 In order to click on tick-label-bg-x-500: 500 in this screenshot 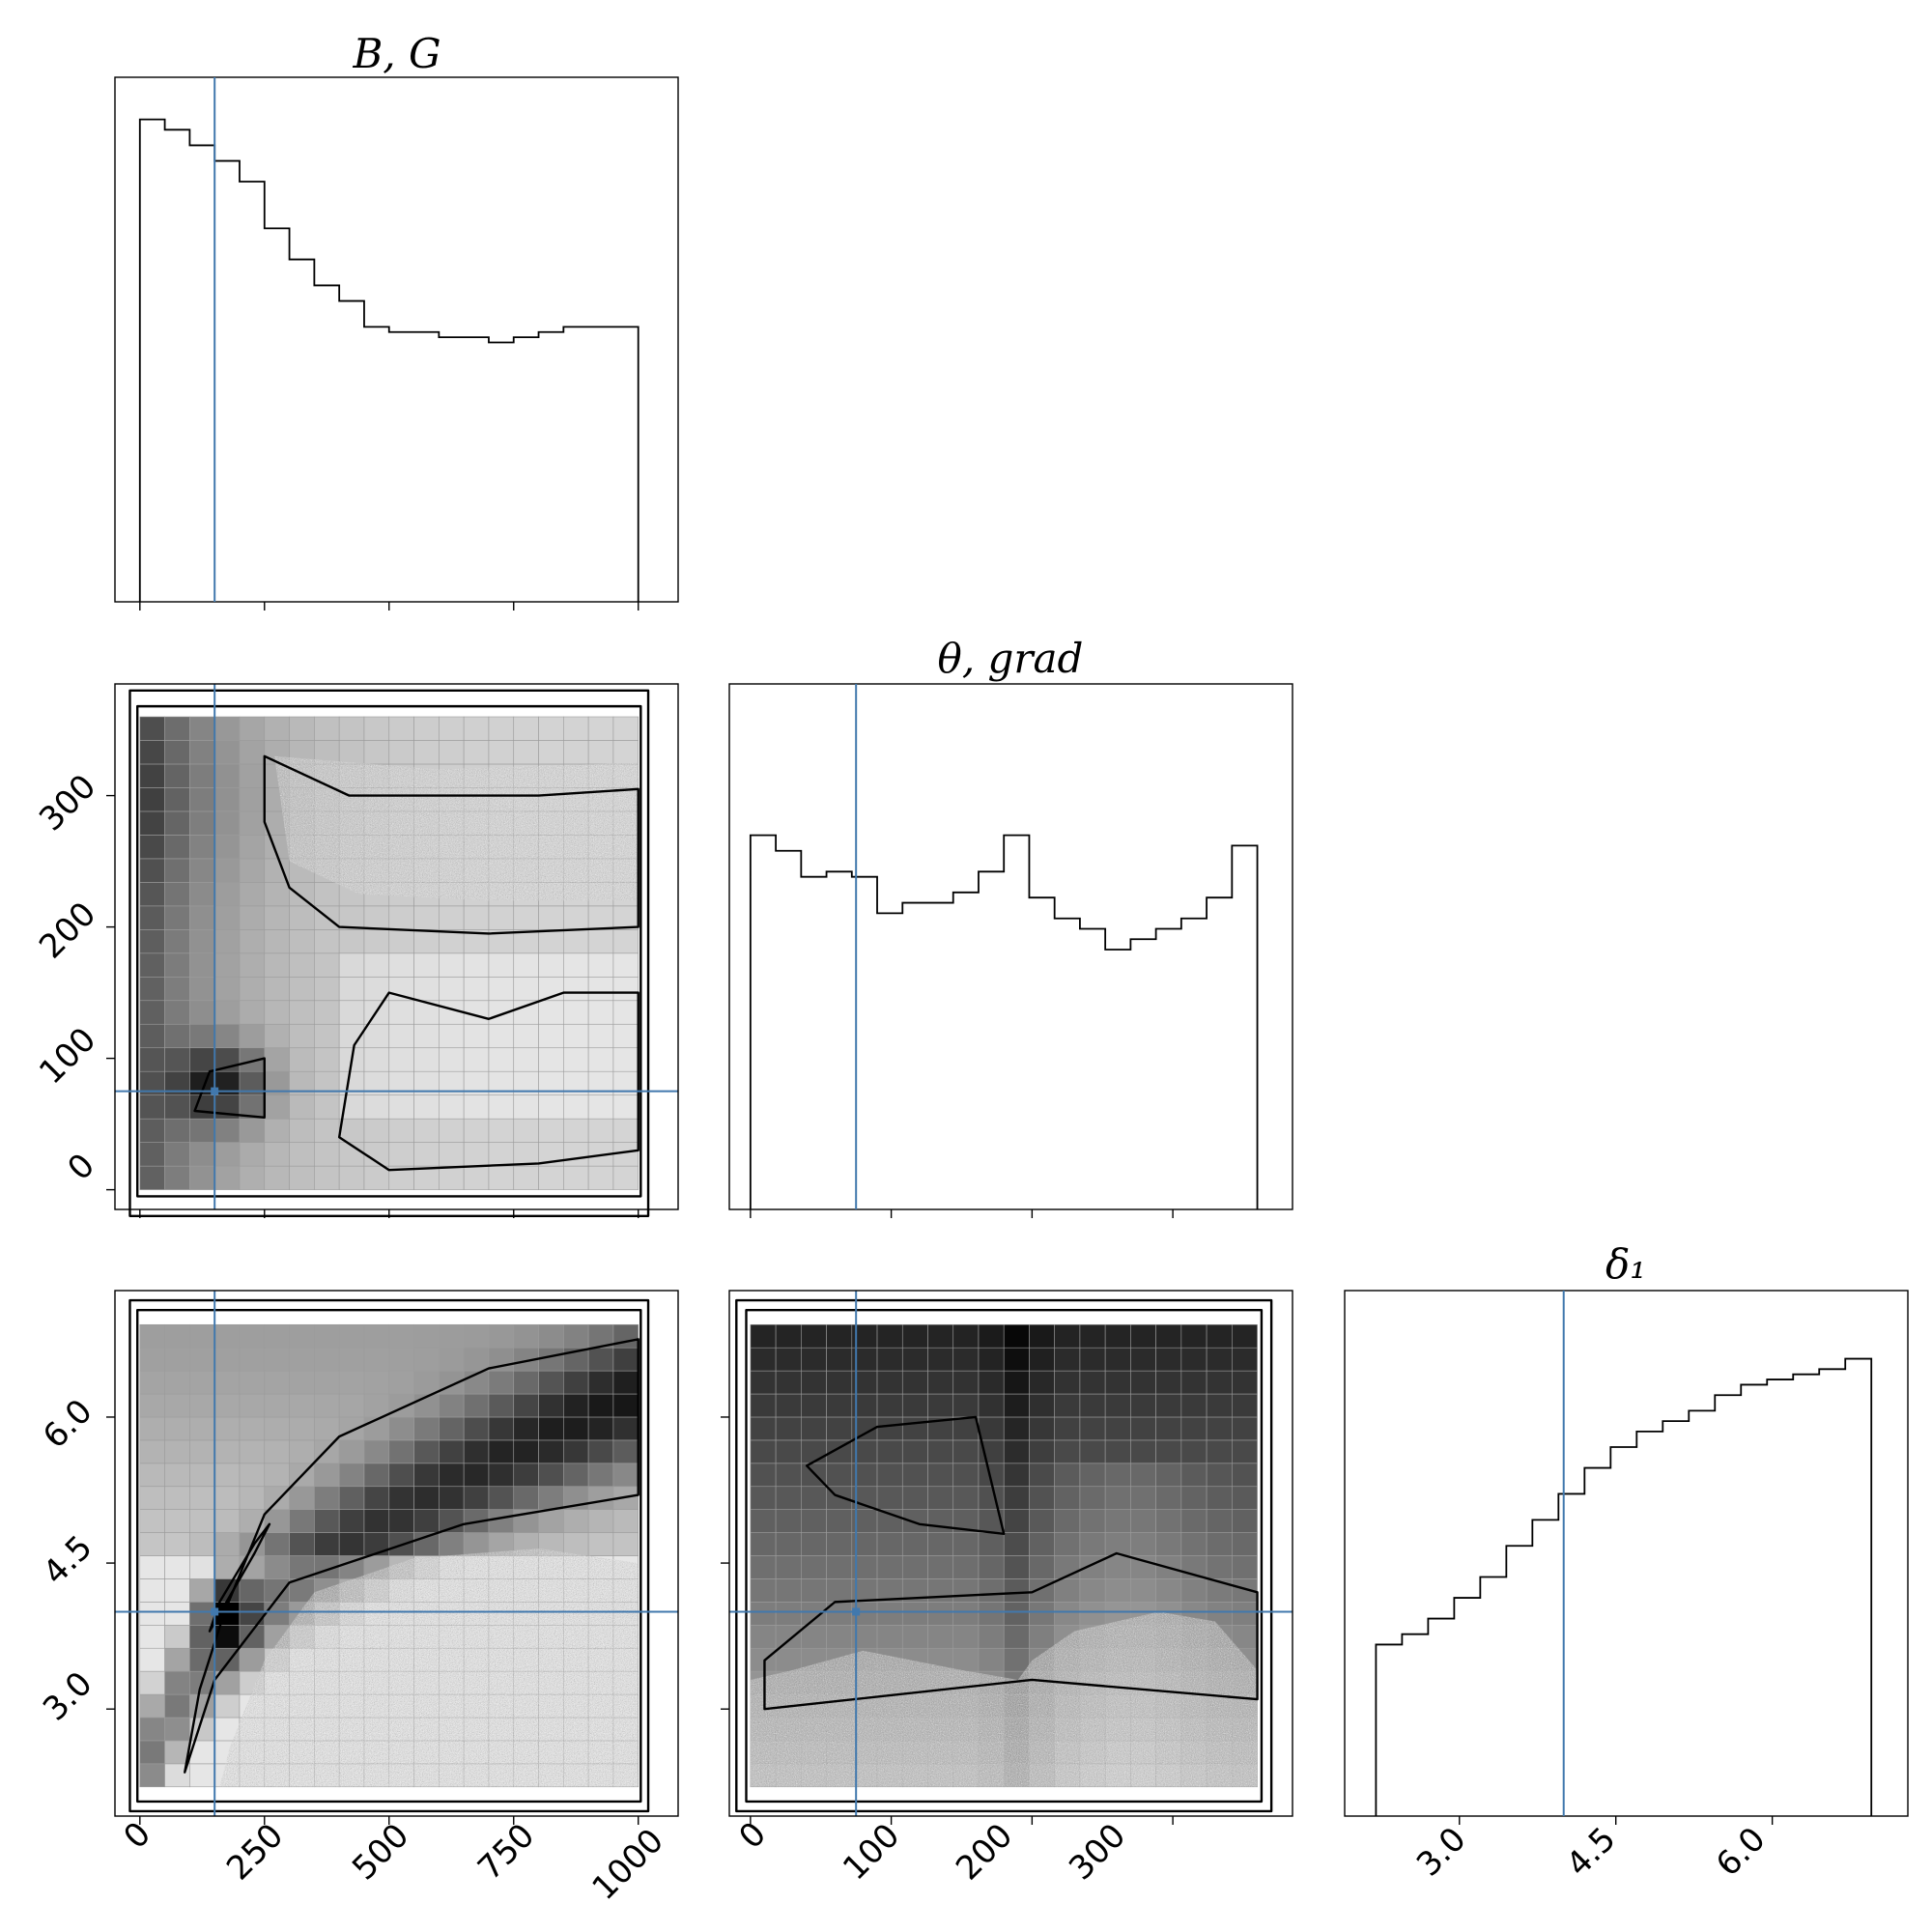, I will do `click(380, 1852)`.